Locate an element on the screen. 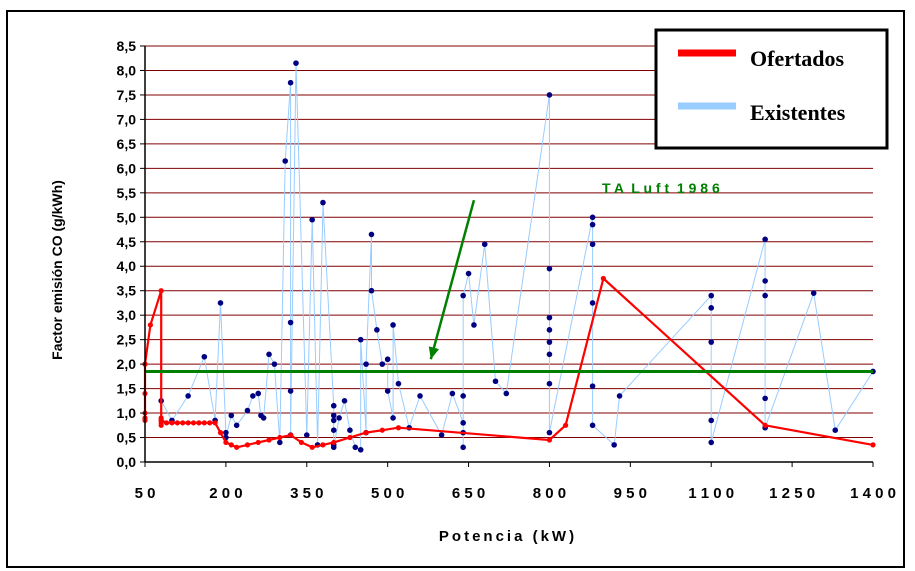 This screenshot has width=915, height=571. x-tick-label: 3 5 0 is located at coordinates (306, 493).